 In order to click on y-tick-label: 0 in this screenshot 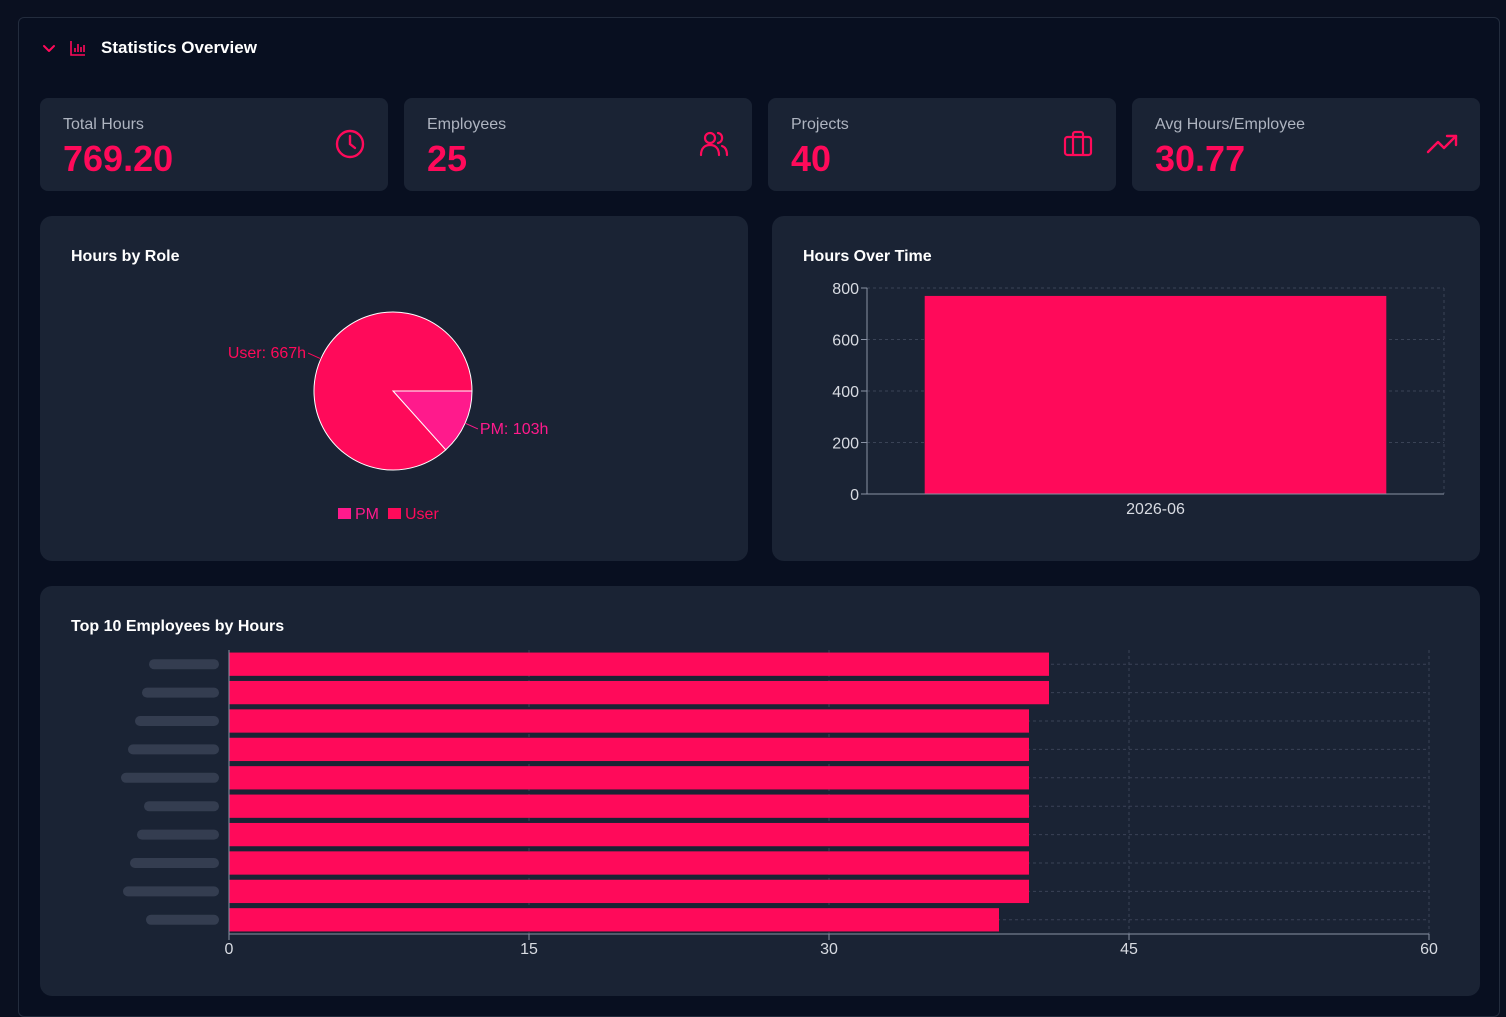, I will do `click(854, 495)`.